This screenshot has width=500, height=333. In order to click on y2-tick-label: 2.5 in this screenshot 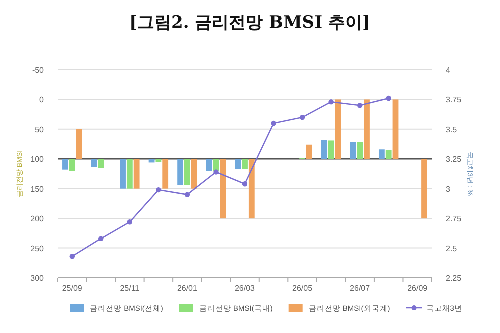, I will do `click(452, 249)`.